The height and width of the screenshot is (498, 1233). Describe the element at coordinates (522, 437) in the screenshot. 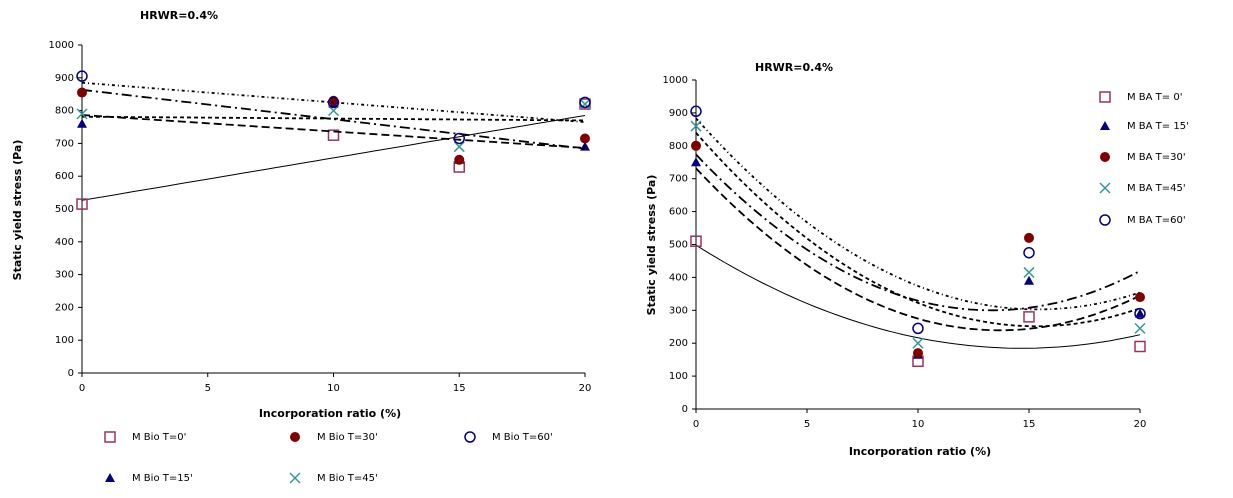

I see `legend-label: M Bio T=60'` at that location.